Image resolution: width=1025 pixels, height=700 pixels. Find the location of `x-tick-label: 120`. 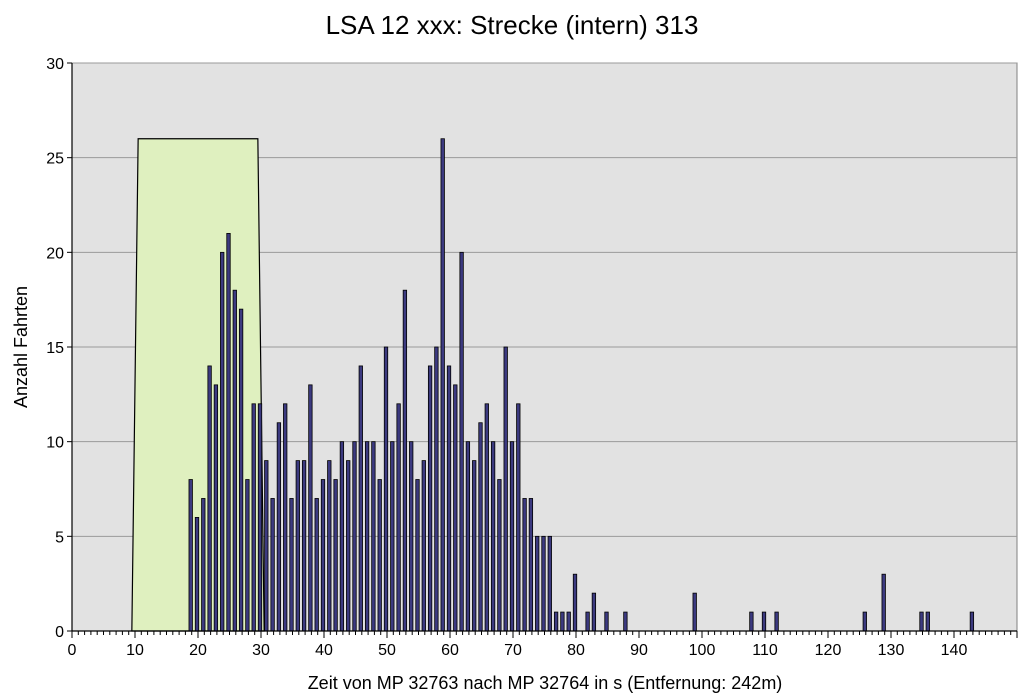

x-tick-label: 120 is located at coordinates (828, 650).